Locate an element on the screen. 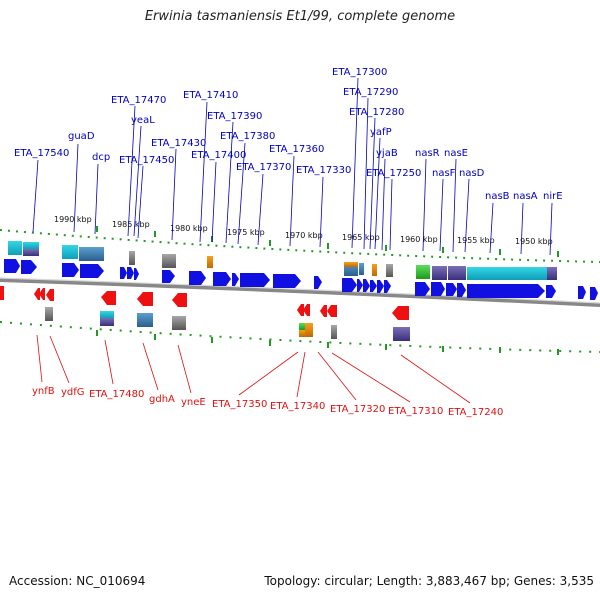 The image size is (600, 600). tick-label: 1975 kbp is located at coordinates (246, 232).